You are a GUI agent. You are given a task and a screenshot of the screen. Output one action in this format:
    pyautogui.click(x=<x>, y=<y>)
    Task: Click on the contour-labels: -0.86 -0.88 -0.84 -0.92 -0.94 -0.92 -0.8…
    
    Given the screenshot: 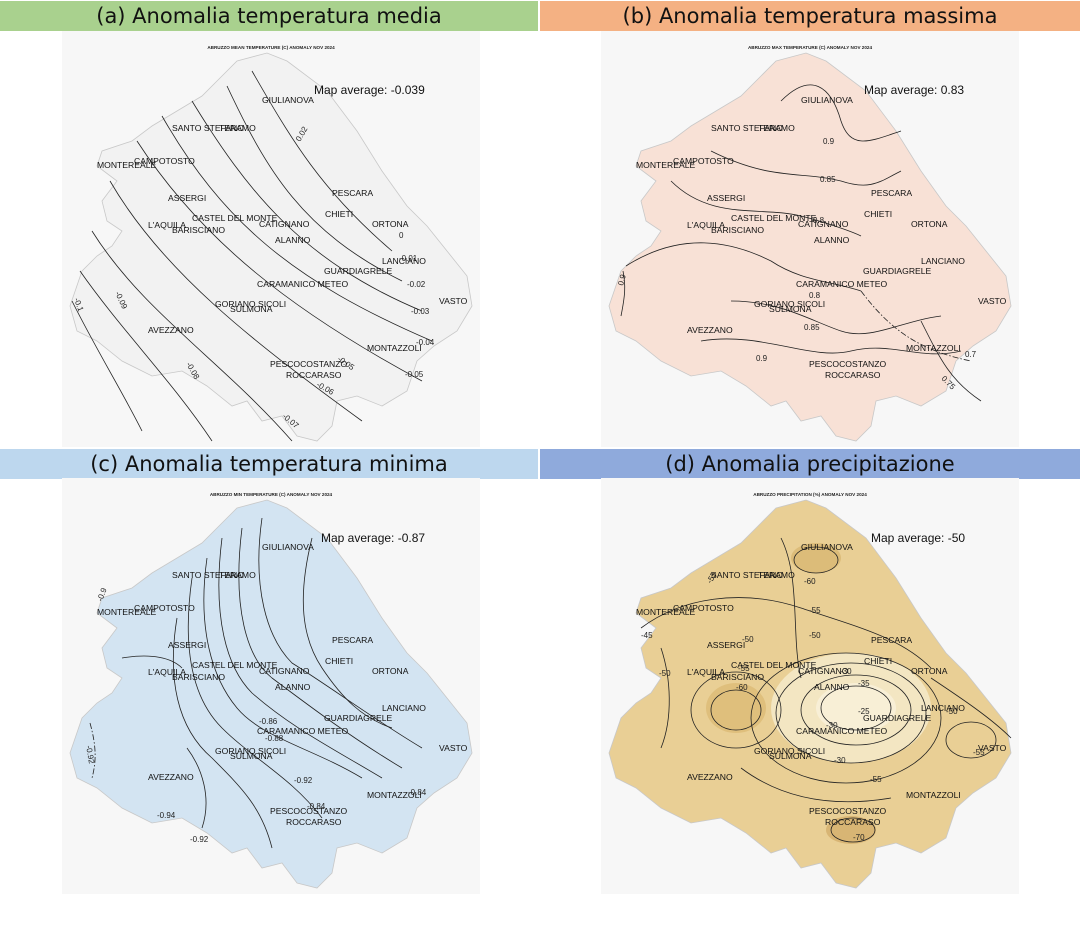 What is the action you would take?
    pyautogui.click(x=255, y=715)
    